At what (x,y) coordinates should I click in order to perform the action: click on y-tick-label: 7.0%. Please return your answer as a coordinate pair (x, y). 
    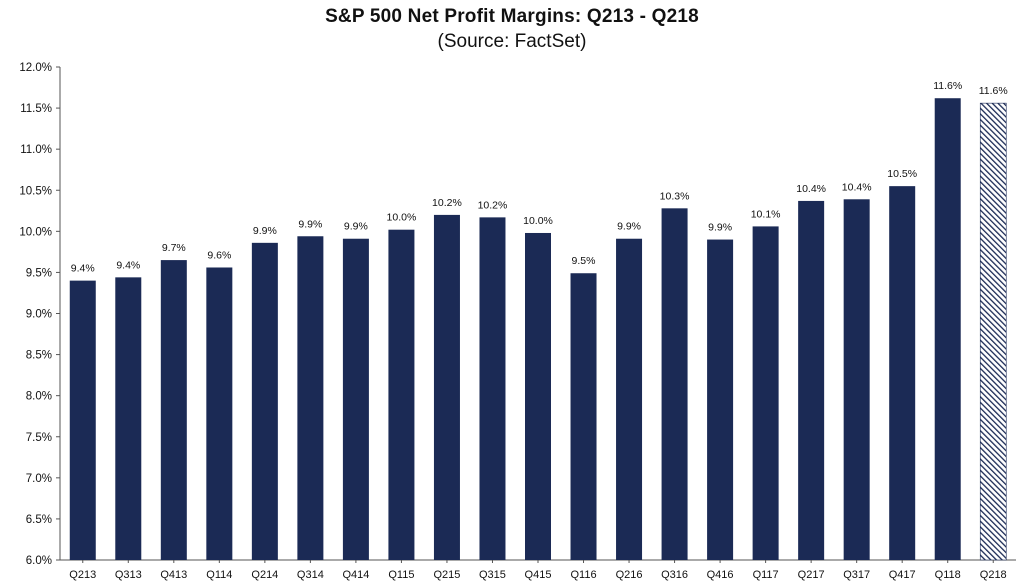
    Looking at the image, I should click on (39, 479).